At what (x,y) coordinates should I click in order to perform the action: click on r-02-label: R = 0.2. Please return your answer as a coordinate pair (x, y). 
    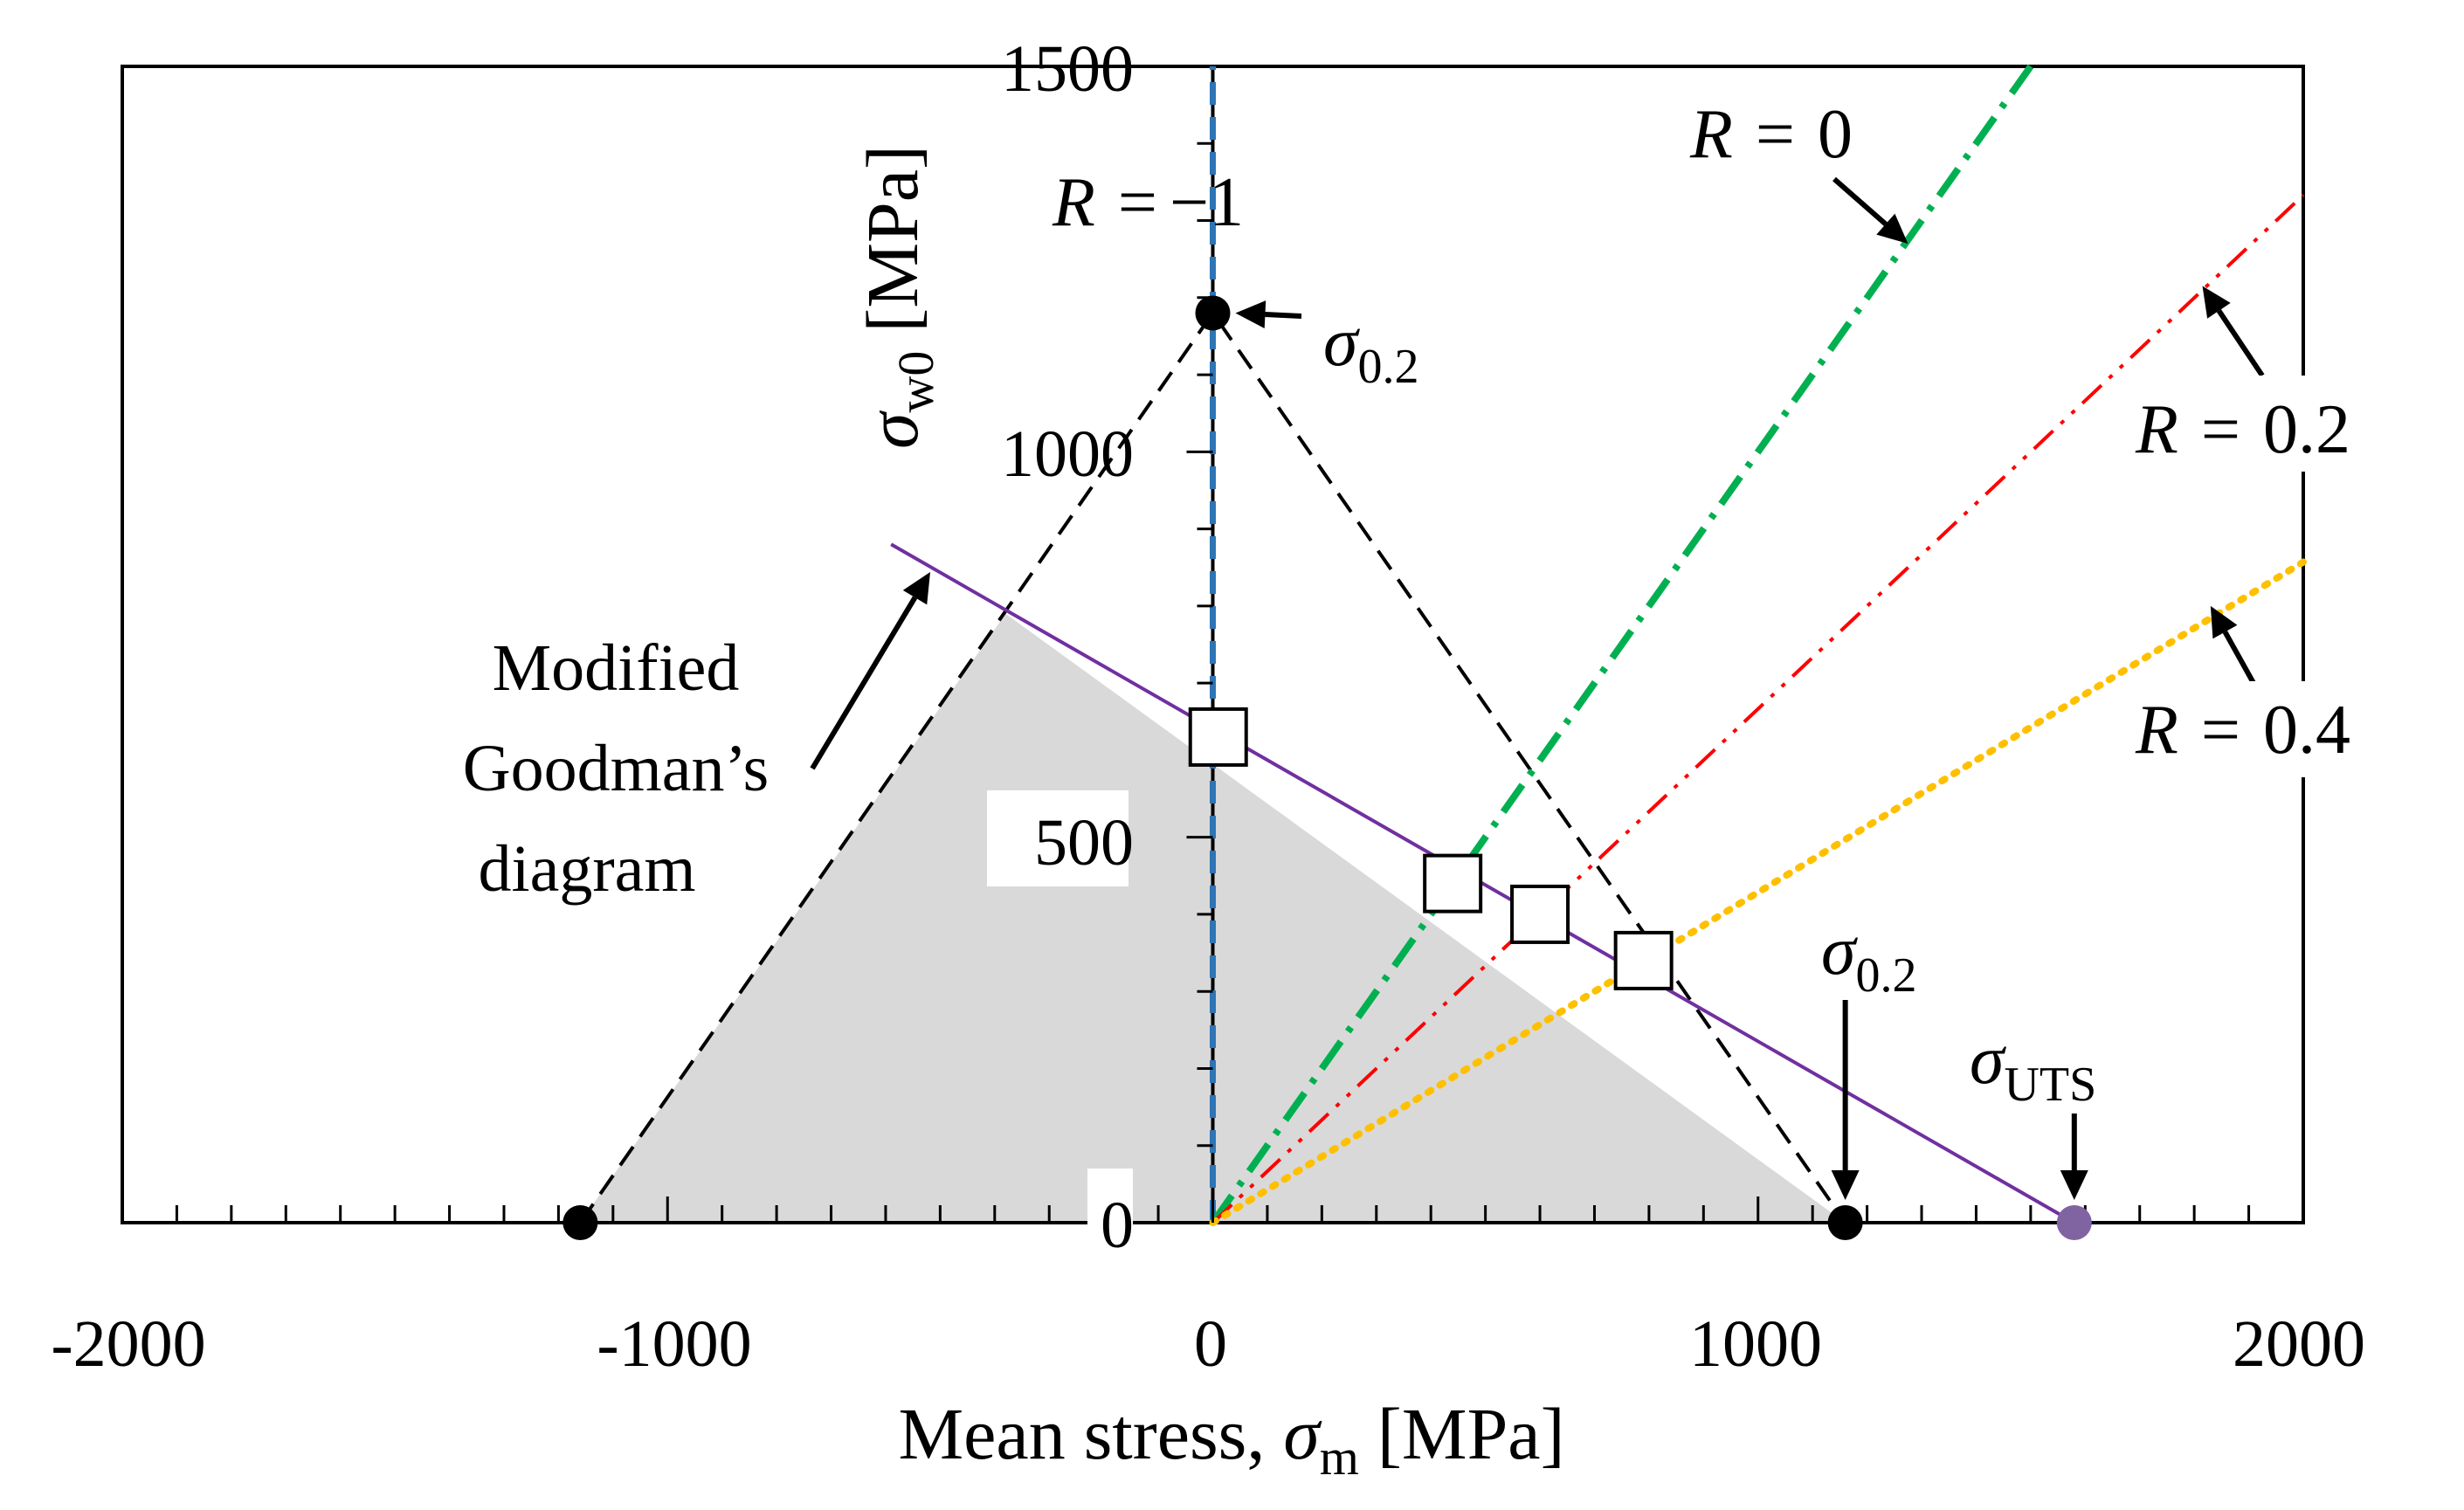
    Looking at the image, I should click on (2242, 430).